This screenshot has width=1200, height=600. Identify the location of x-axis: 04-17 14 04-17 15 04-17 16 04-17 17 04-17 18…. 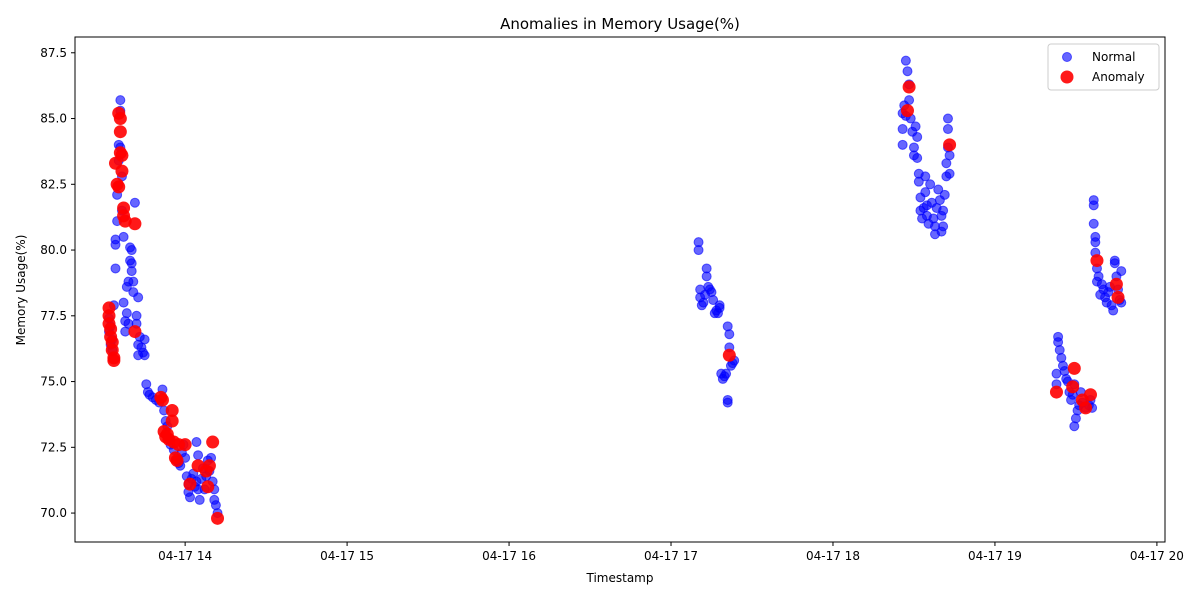
(671, 552).